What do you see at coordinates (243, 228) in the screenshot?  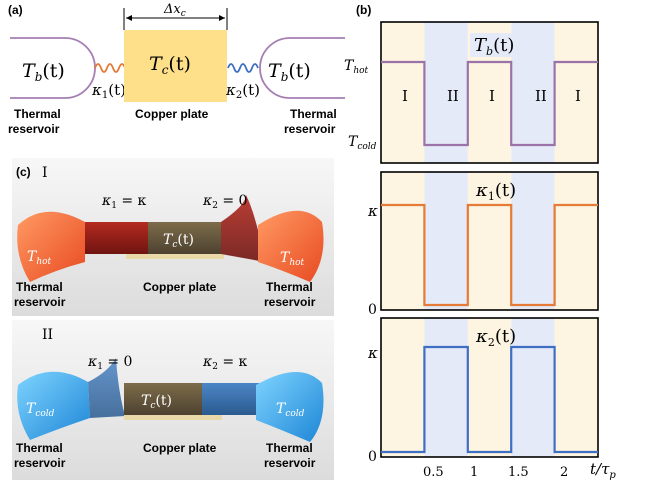 I see `I-link-k2-detached` at bounding box center [243, 228].